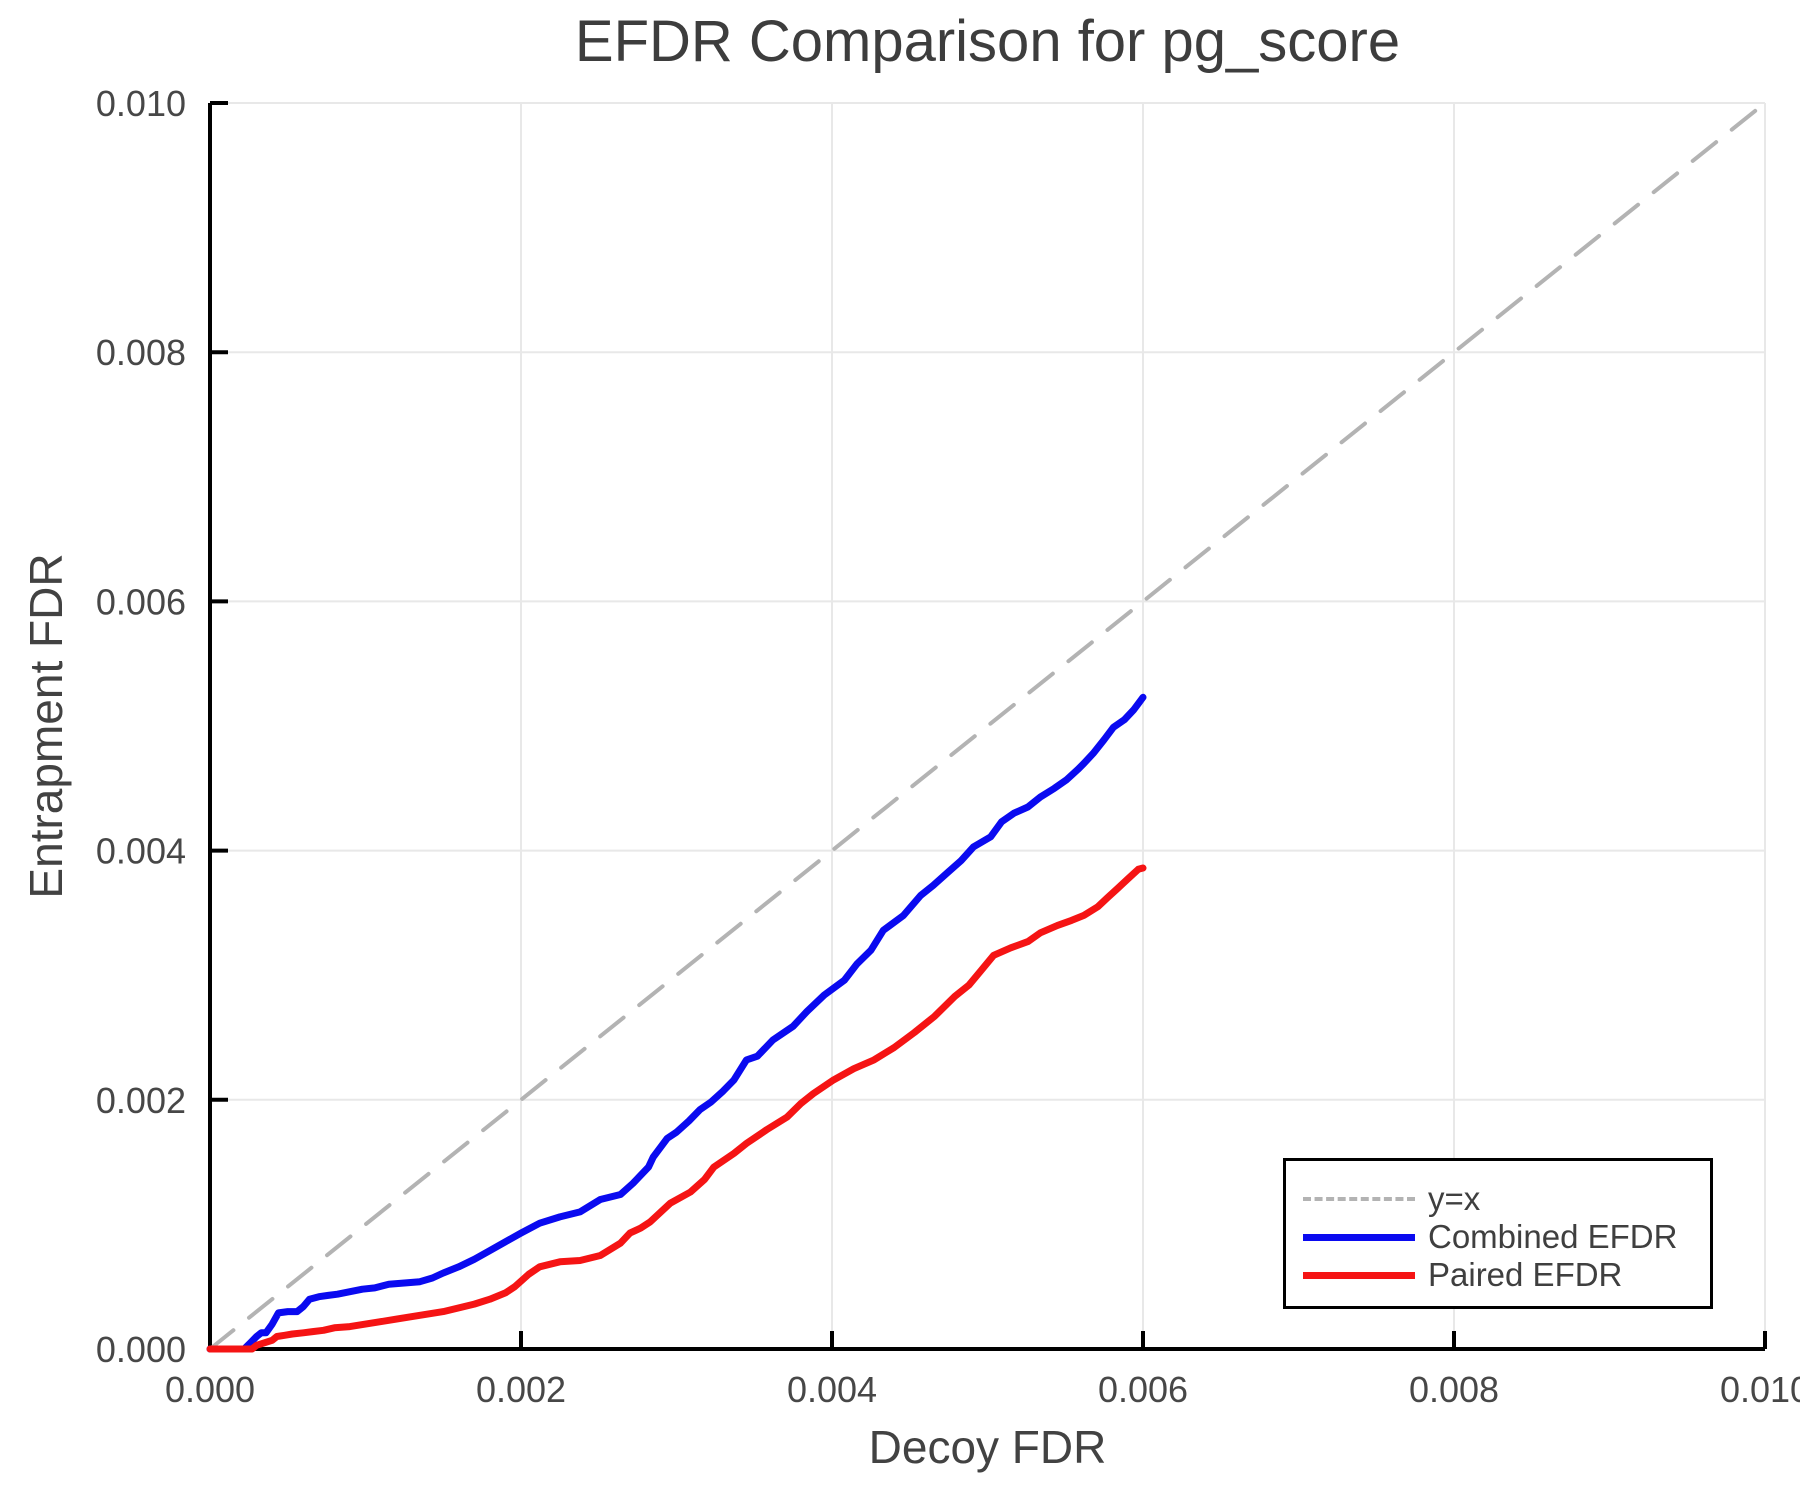 The height and width of the screenshot is (1500, 1800). I want to click on legend-entry-combined-efdr: Combined EFDR, so click(1506, 1237).